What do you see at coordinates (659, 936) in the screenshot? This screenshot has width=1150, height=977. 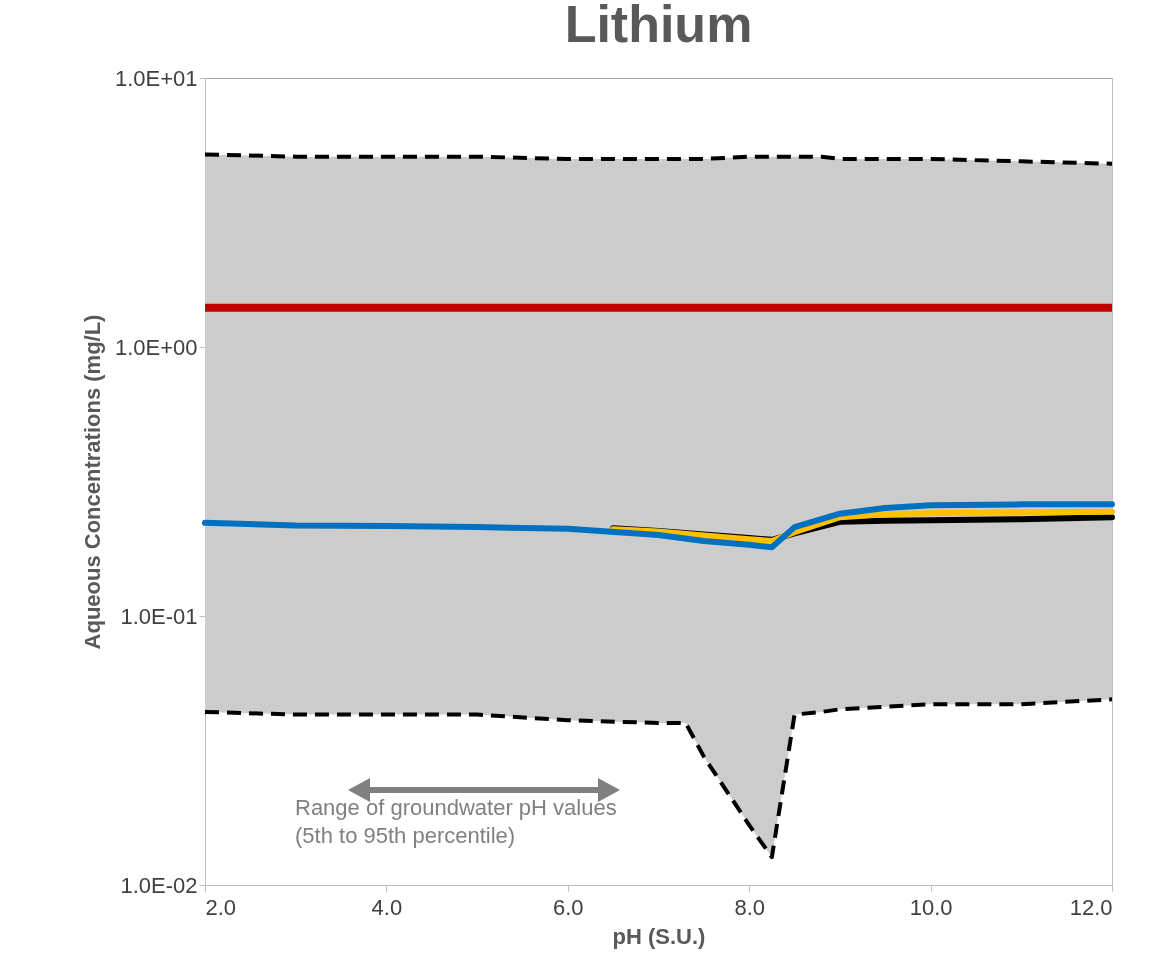 I see `x-axis-title: pH (S.U.)` at bounding box center [659, 936].